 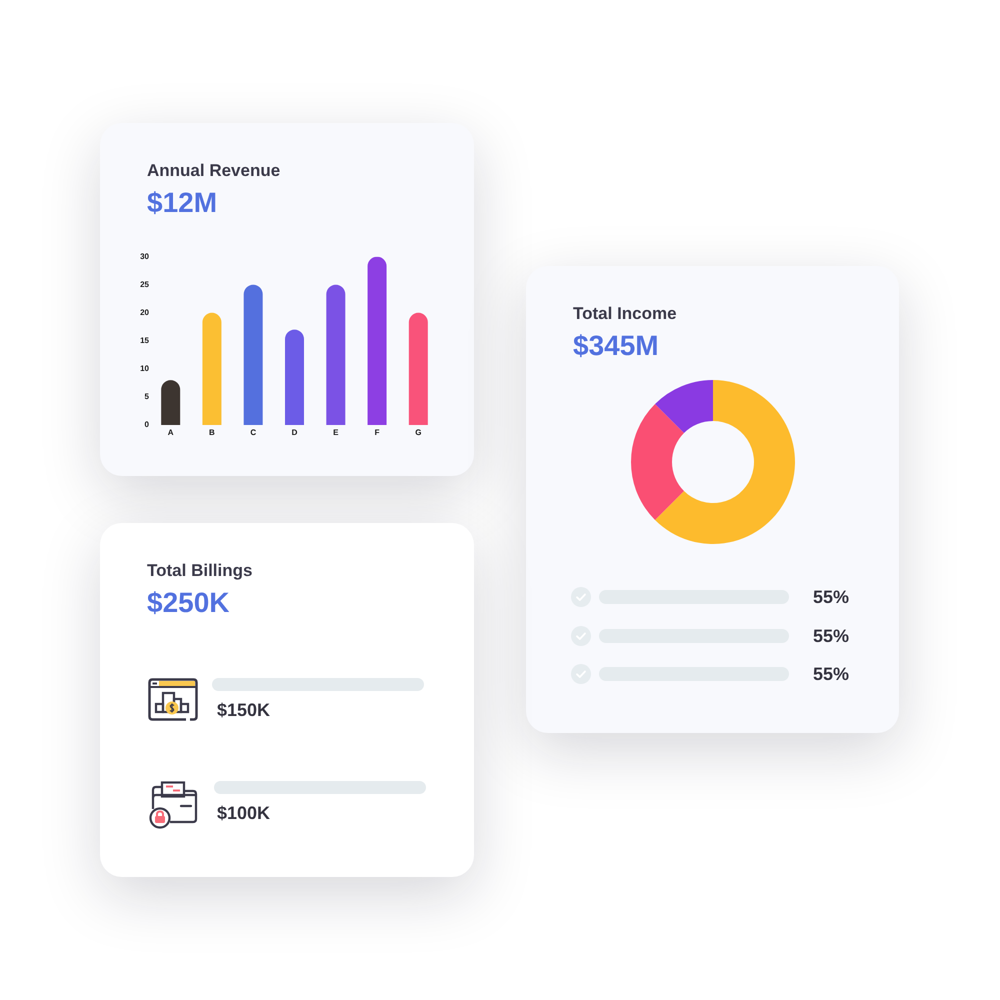 I want to click on y-tick-label: 15, so click(x=145, y=341).